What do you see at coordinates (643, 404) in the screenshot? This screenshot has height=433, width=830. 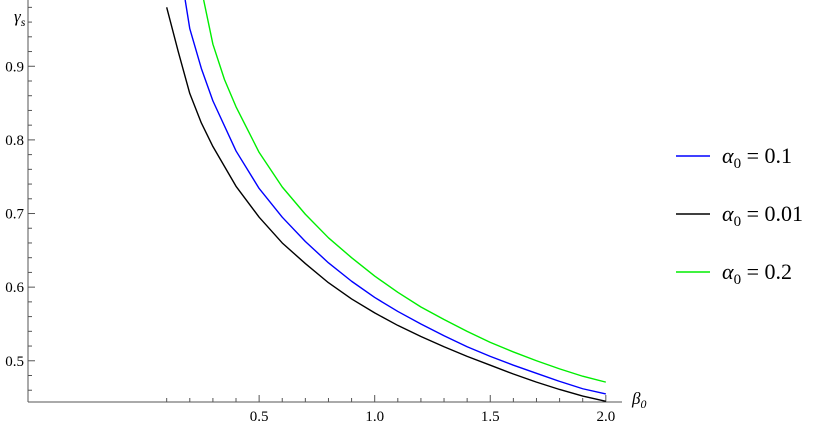 I see `x-axis-label-sub: 0` at bounding box center [643, 404].